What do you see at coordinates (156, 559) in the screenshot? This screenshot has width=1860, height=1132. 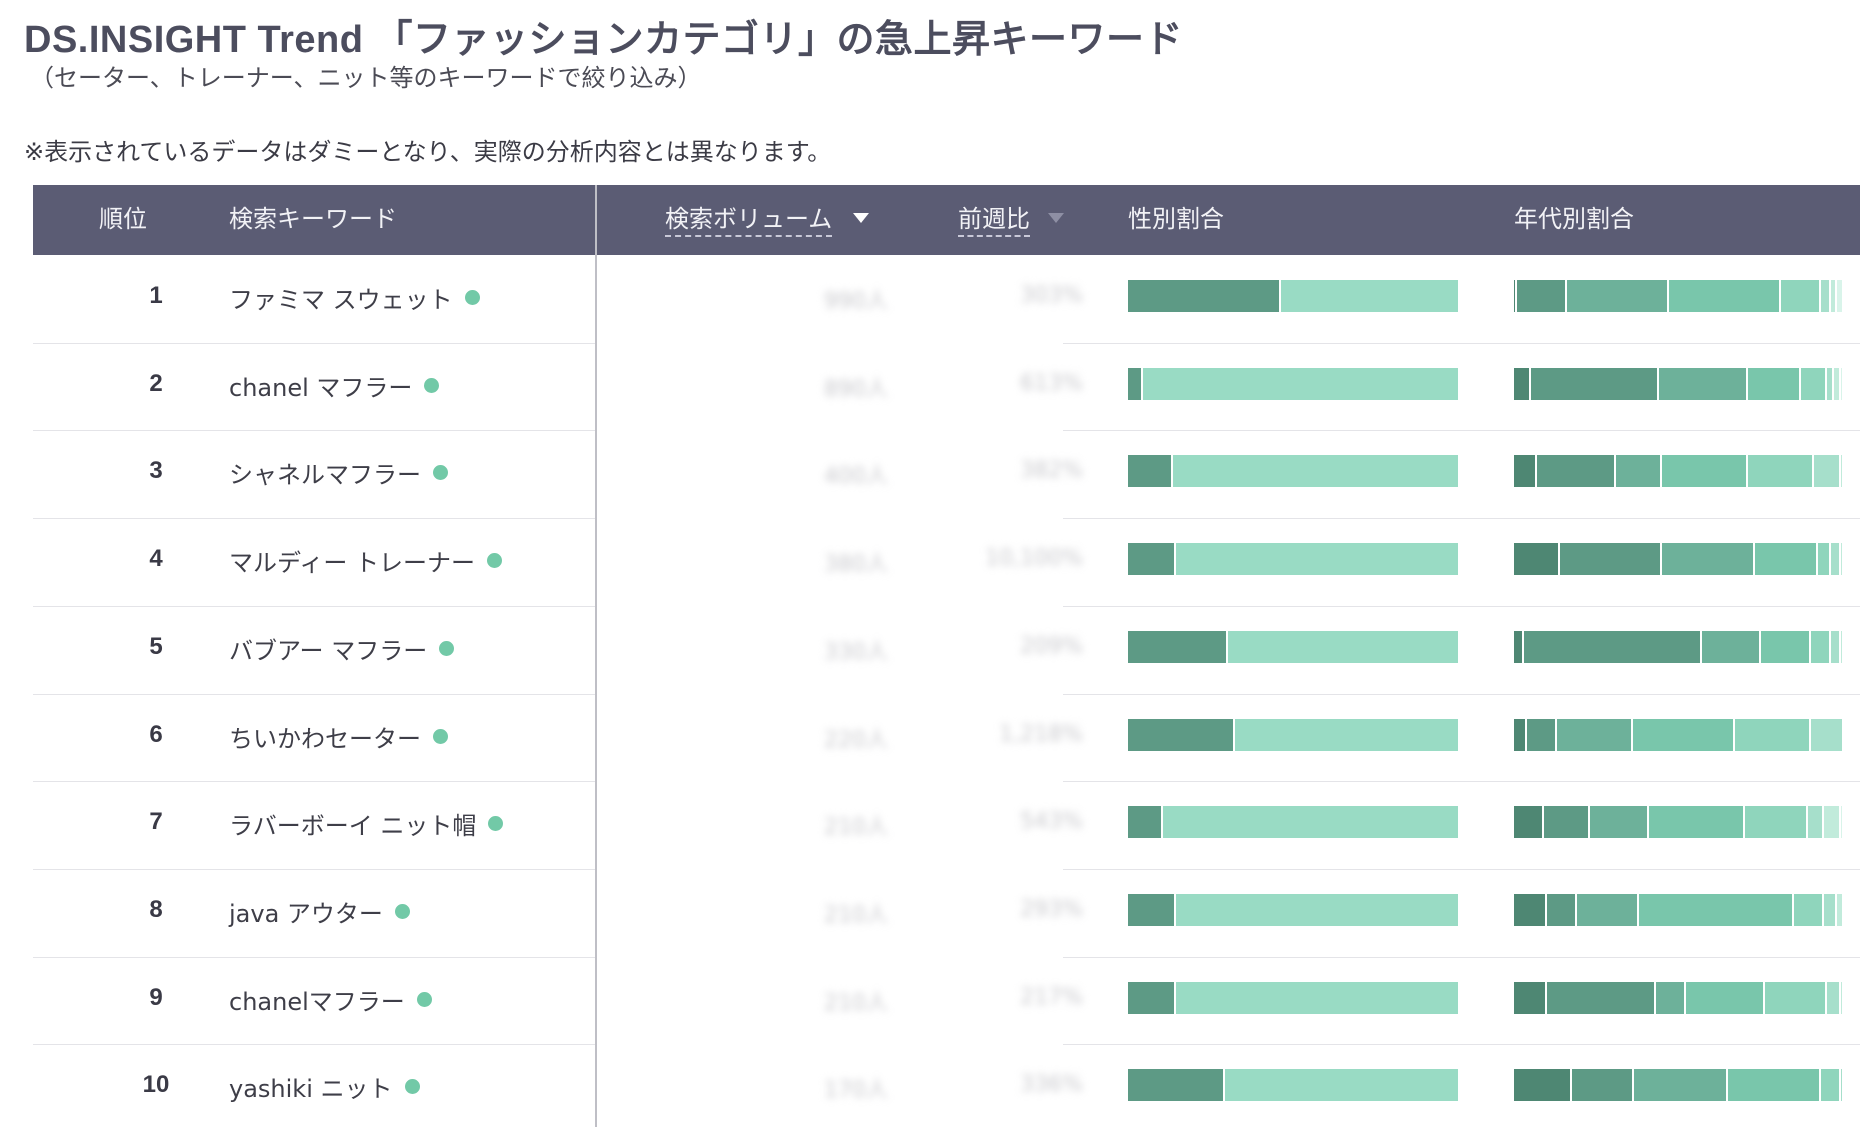 I see `rank-number: 4` at bounding box center [156, 559].